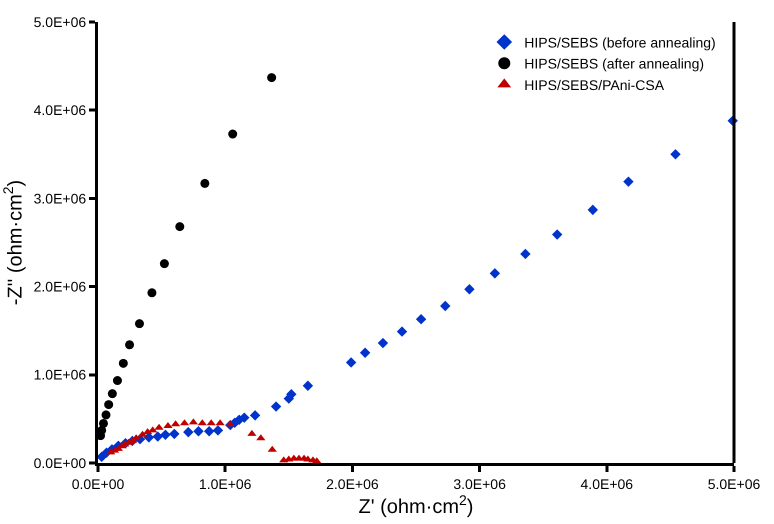 The height and width of the screenshot is (524, 774). Describe the element at coordinates (98, 484) in the screenshot. I see `x-tick-label: 0.0E+00` at that location.